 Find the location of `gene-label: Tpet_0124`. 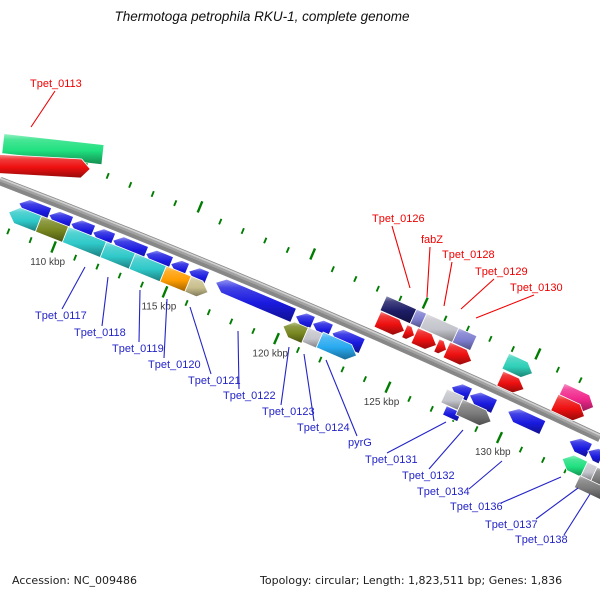

gene-label: Tpet_0124 is located at coordinates (323, 428).